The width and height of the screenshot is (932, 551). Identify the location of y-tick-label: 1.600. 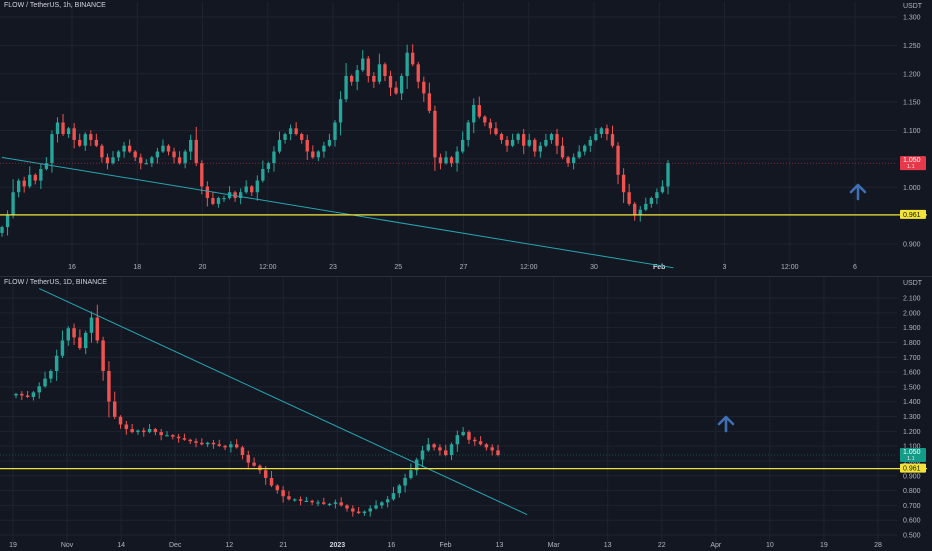
(912, 373).